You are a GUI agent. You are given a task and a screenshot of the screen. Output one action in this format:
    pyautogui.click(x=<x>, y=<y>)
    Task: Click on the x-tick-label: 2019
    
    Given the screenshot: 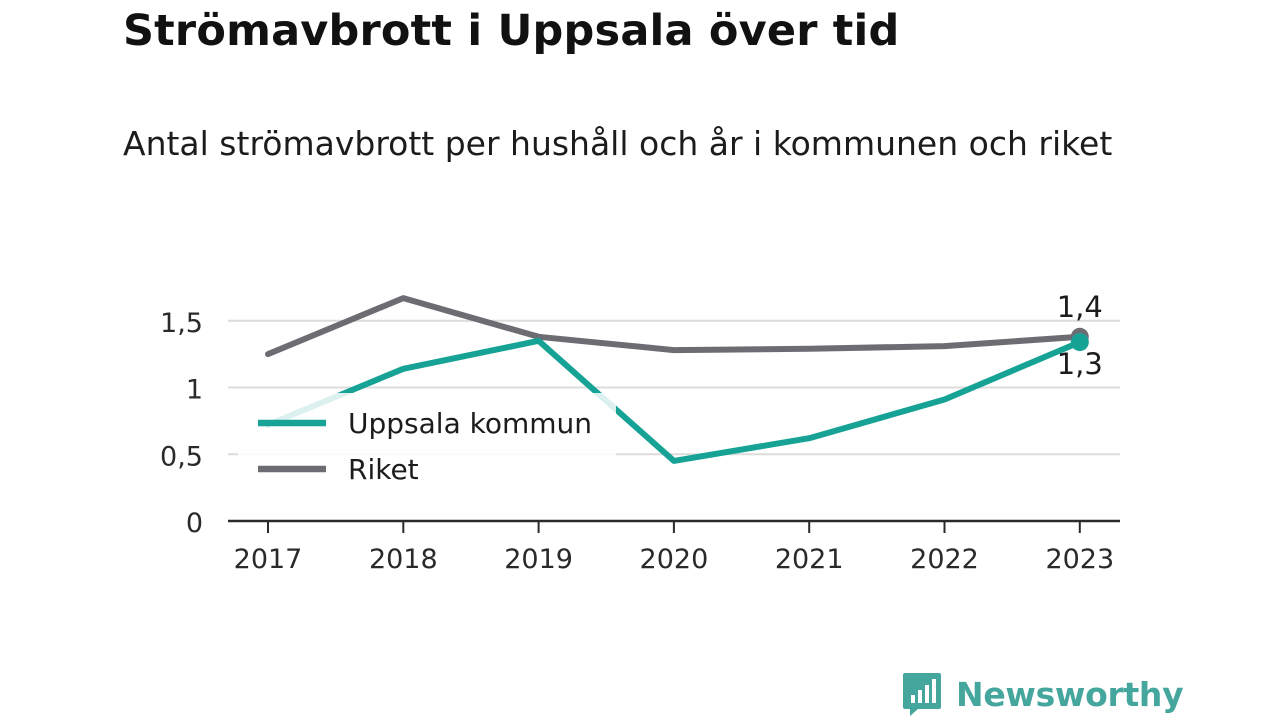 What is the action you would take?
    pyautogui.click(x=538, y=559)
    